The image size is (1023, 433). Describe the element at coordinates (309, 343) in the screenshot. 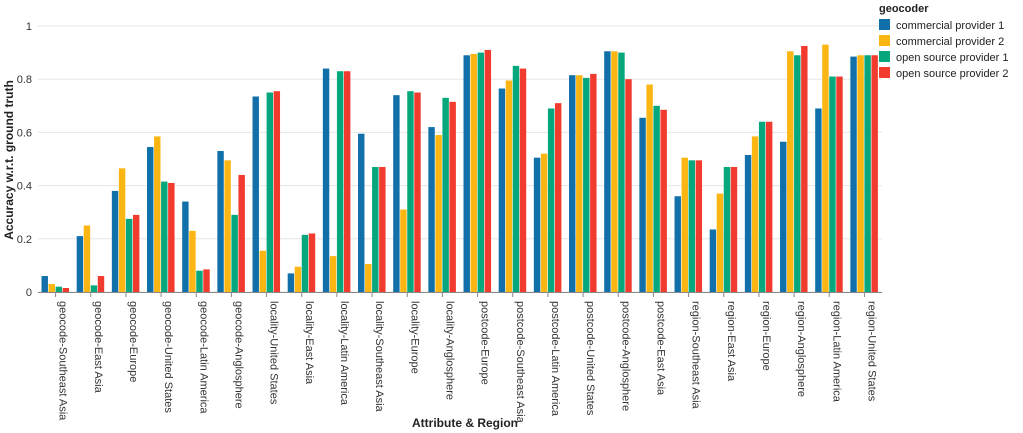

I see `x-tick-label: locality-East Asia` at that location.